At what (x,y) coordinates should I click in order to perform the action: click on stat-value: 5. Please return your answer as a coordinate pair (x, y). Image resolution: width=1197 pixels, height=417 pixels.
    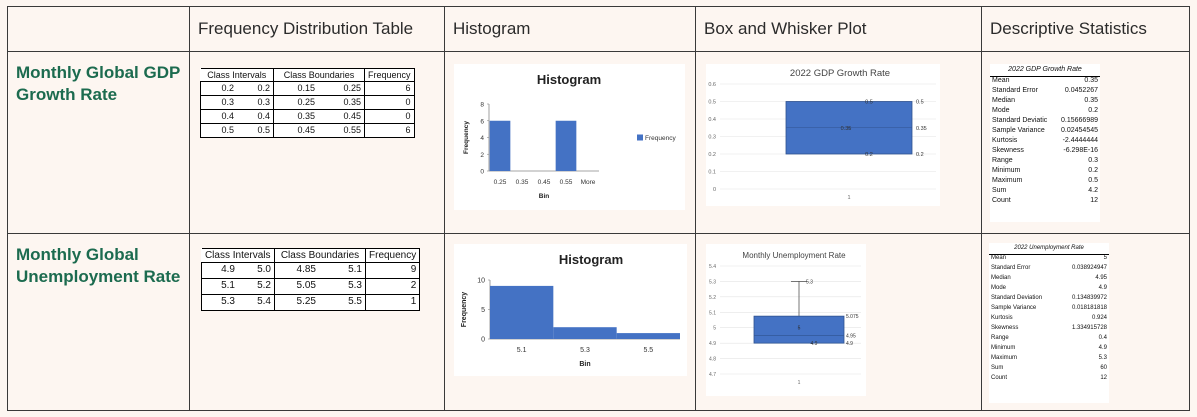
    Looking at the image, I should click on (1084, 259).